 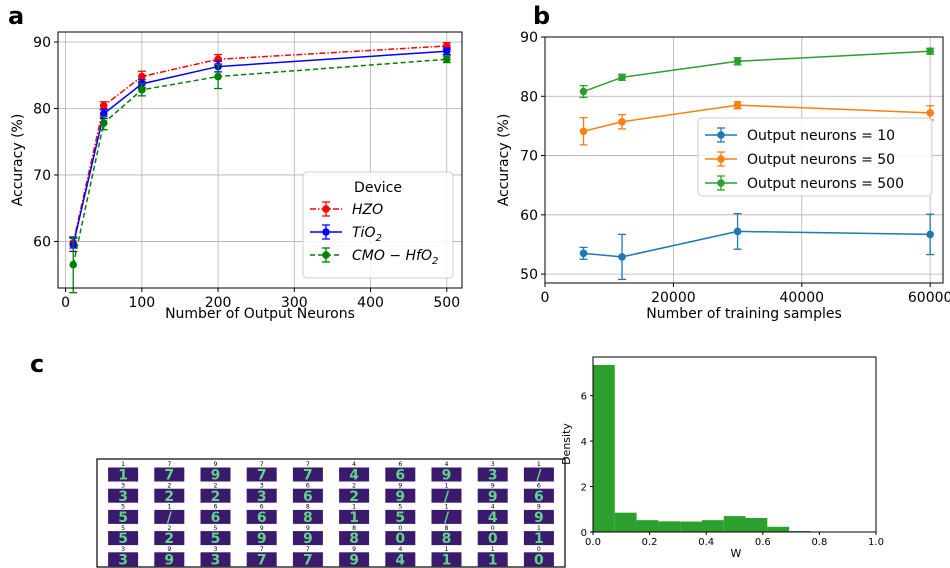 What do you see at coordinates (42, 176) in the screenshot?
I see `tick-label-y: 70` at bounding box center [42, 176].